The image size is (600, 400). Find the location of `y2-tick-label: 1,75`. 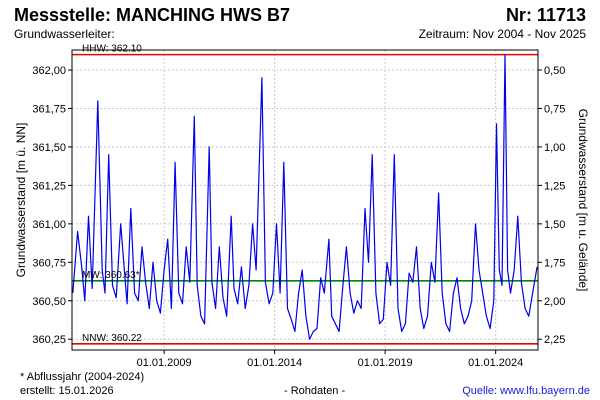

y2-tick-label: 1,75 is located at coordinates (554, 263).